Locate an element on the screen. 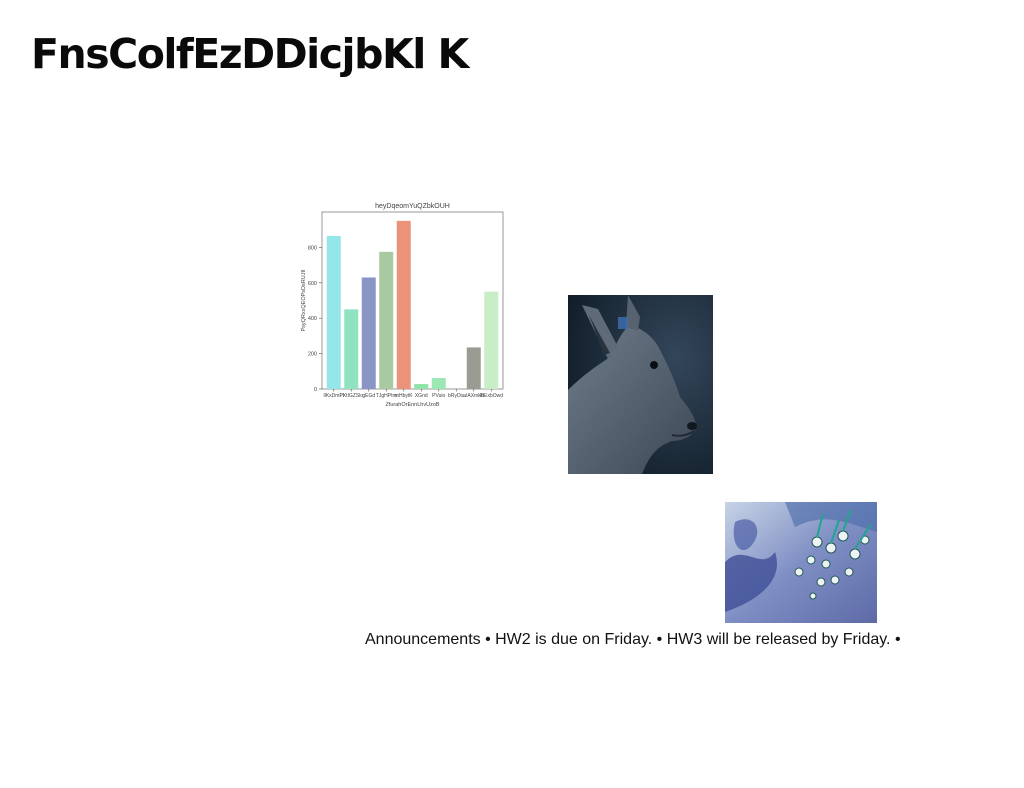 This screenshot has height=788, width=1024. x-tick-label: EtExbOwd is located at coordinates (491, 396).